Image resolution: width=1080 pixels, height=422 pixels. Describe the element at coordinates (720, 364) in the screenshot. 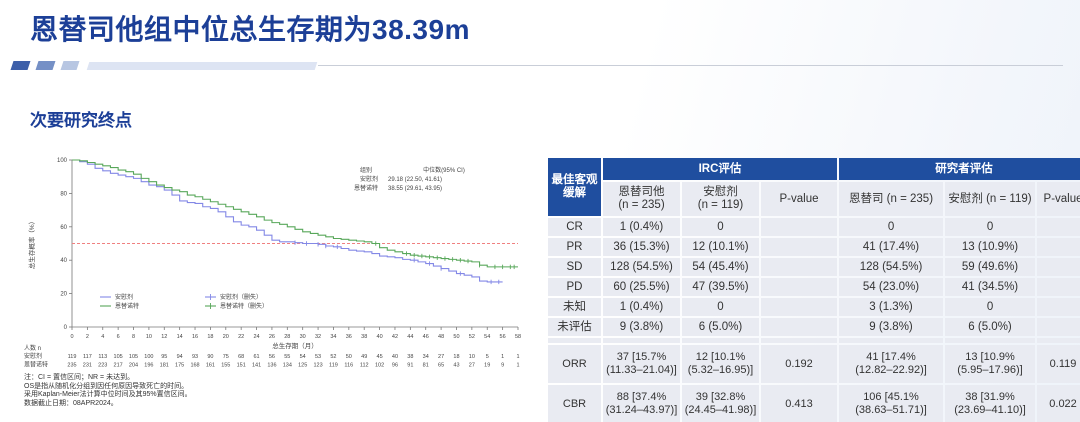

I see `table-cell: 12 [10.1% (5.32–16.95)]` at that location.